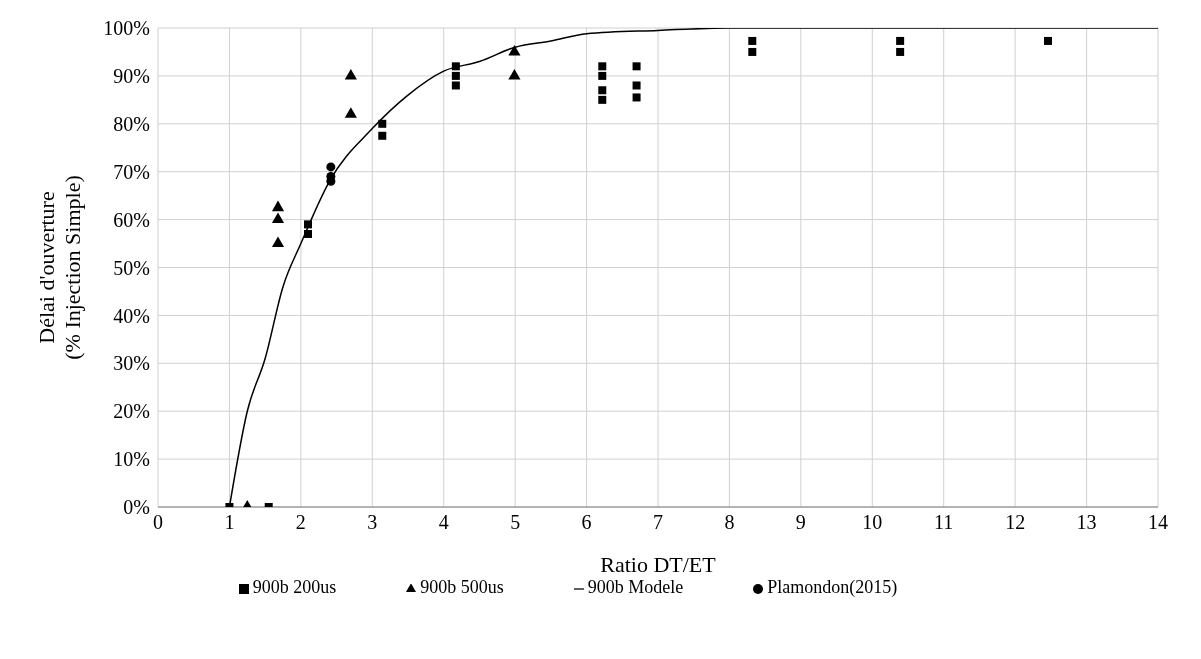  I want to click on x-tick-label: 13, so click(1086, 522).